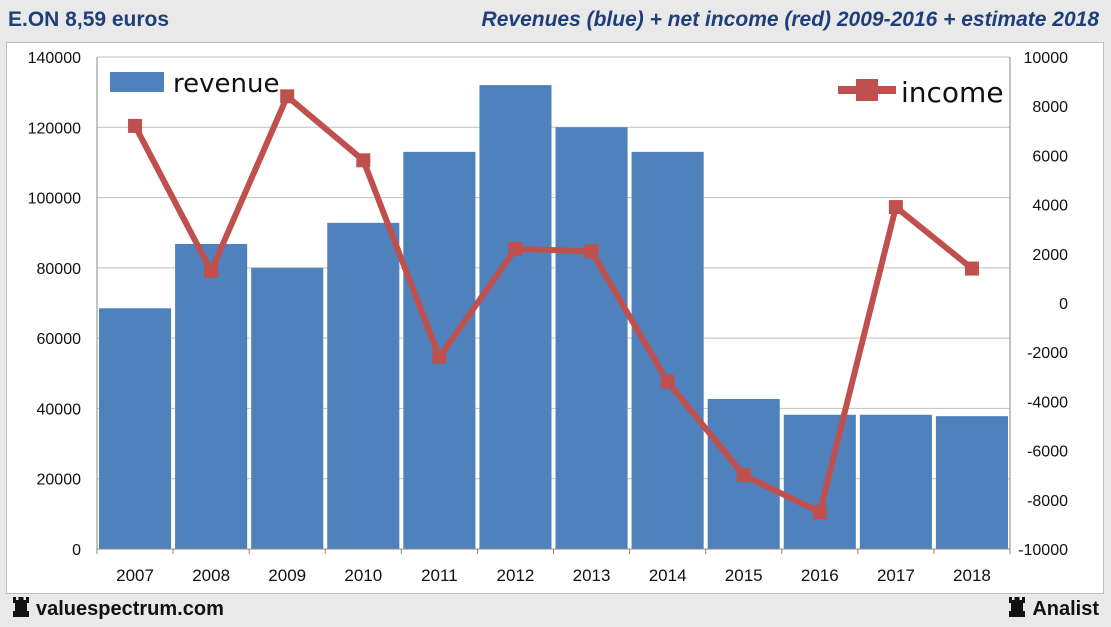 The width and height of the screenshot is (1111, 627). Describe the element at coordinates (135, 575) in the screenshot. I see `x-tick-label: 2007` at that location.